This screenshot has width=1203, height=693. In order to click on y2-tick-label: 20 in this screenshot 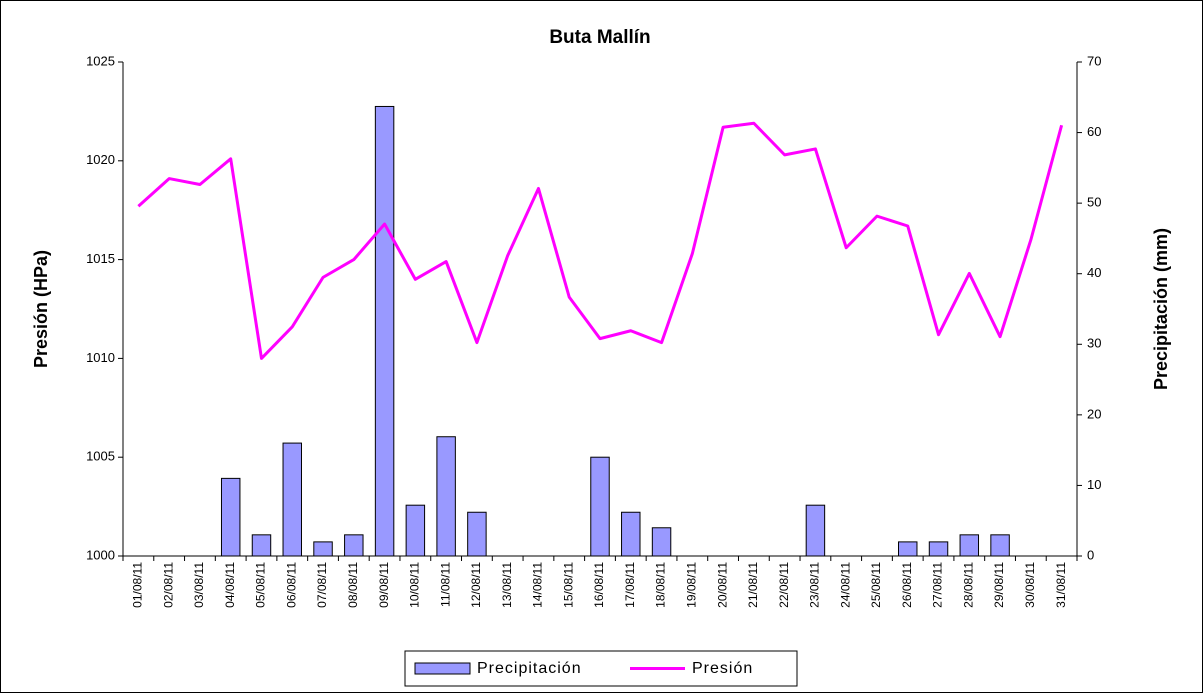, I will do `click(1094, 413)`.